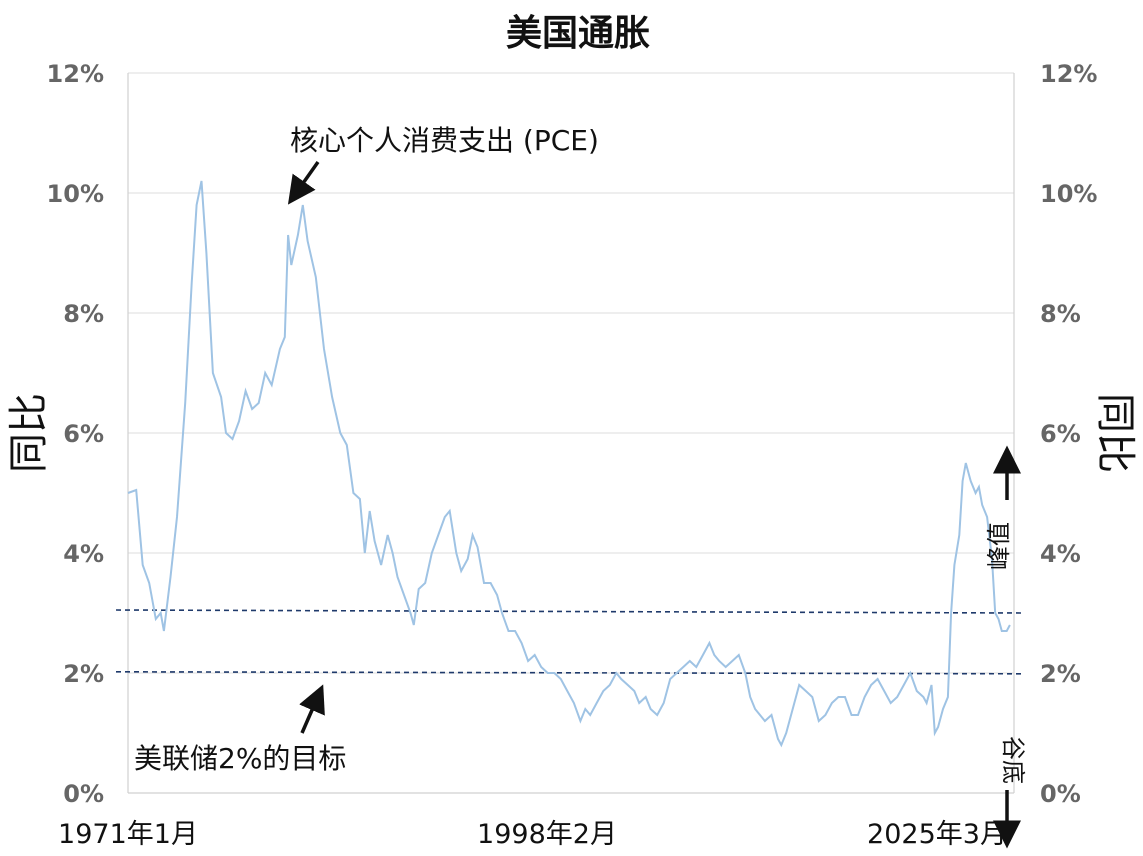 This screenshot has width=1143, height=856. What do you see at coordinates (75, 74) in the screenshot?
I see `y-tick-label-left: 12%` at bounding box center [75, 74].